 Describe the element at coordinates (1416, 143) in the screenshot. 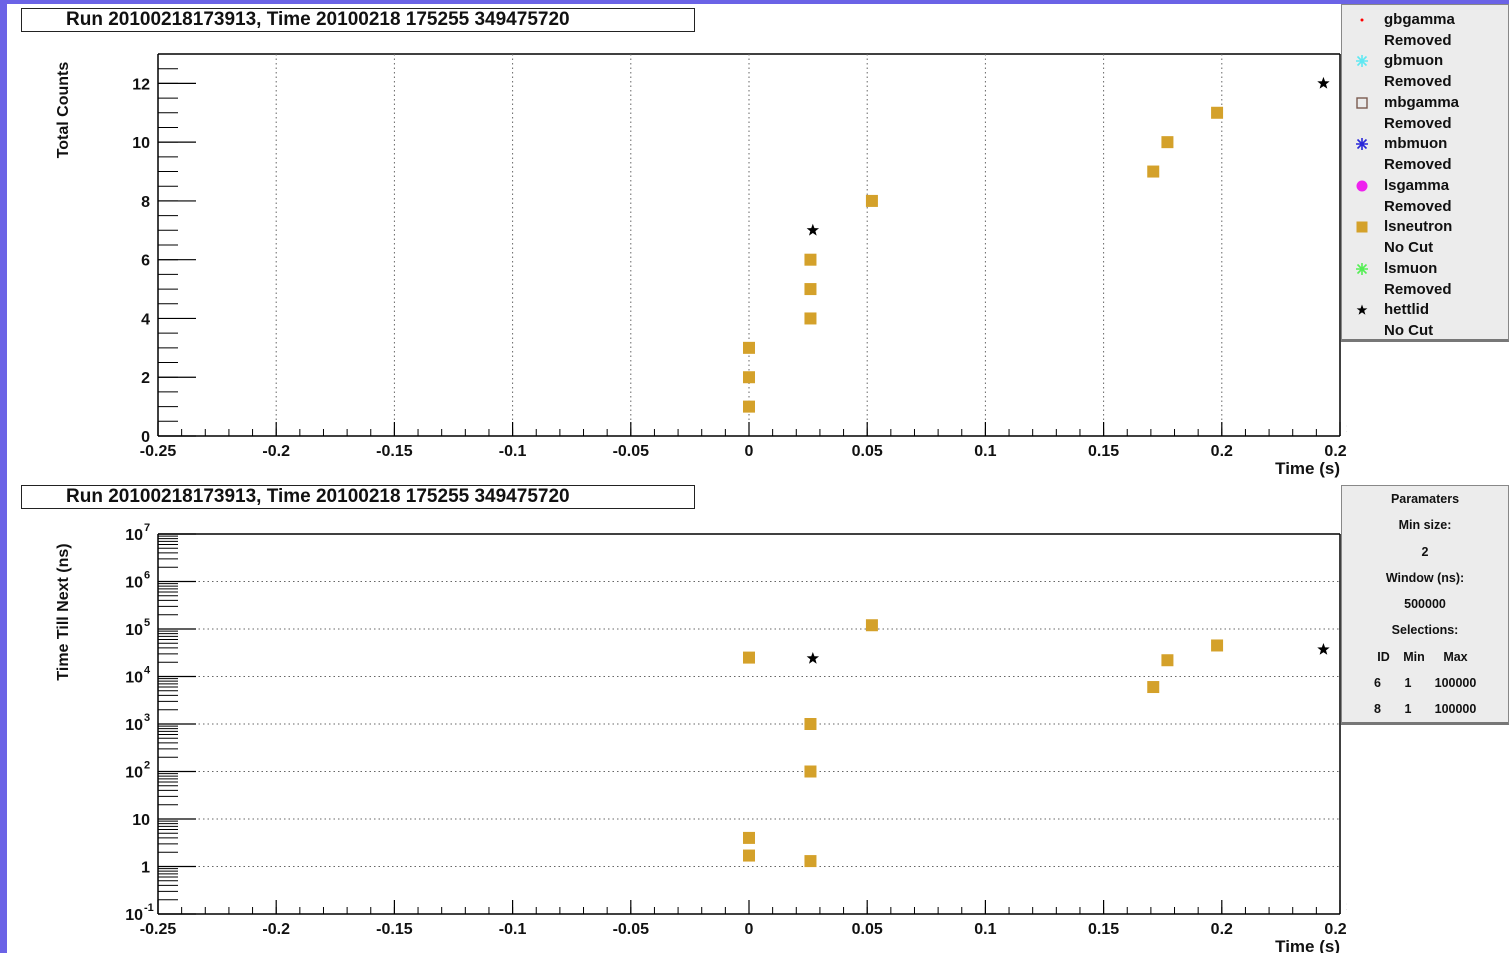

I see `legend-label: mbmuon` at that location.